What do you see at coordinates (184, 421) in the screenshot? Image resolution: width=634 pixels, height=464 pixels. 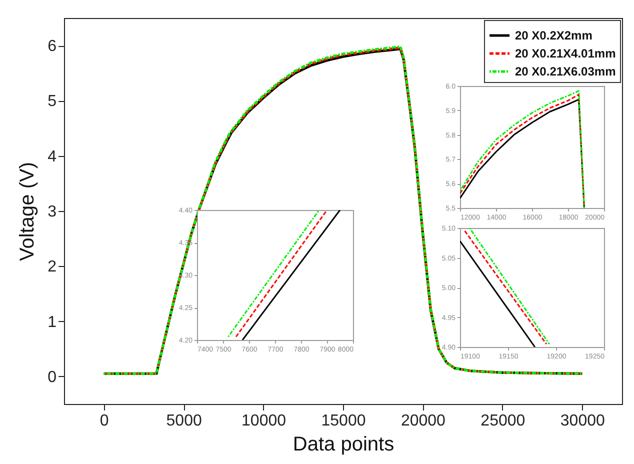 I see `x-tick-label: 5000` at bounding box center [184, 421].